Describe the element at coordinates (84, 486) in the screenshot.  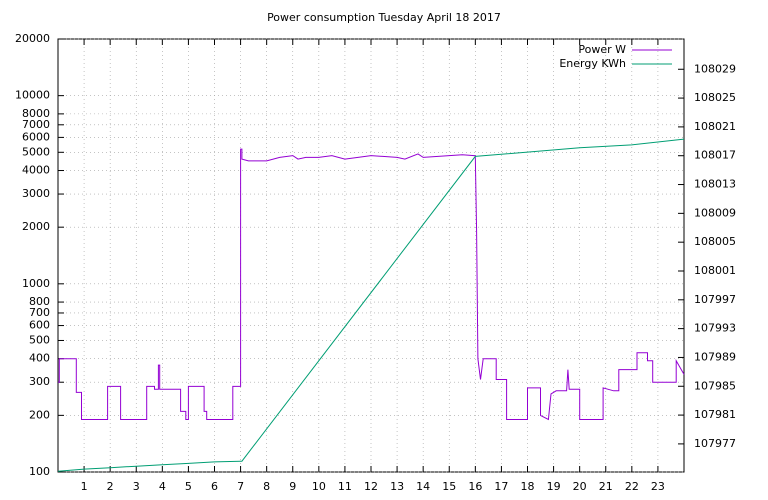
I see `x-tick-label: 1` at that location.